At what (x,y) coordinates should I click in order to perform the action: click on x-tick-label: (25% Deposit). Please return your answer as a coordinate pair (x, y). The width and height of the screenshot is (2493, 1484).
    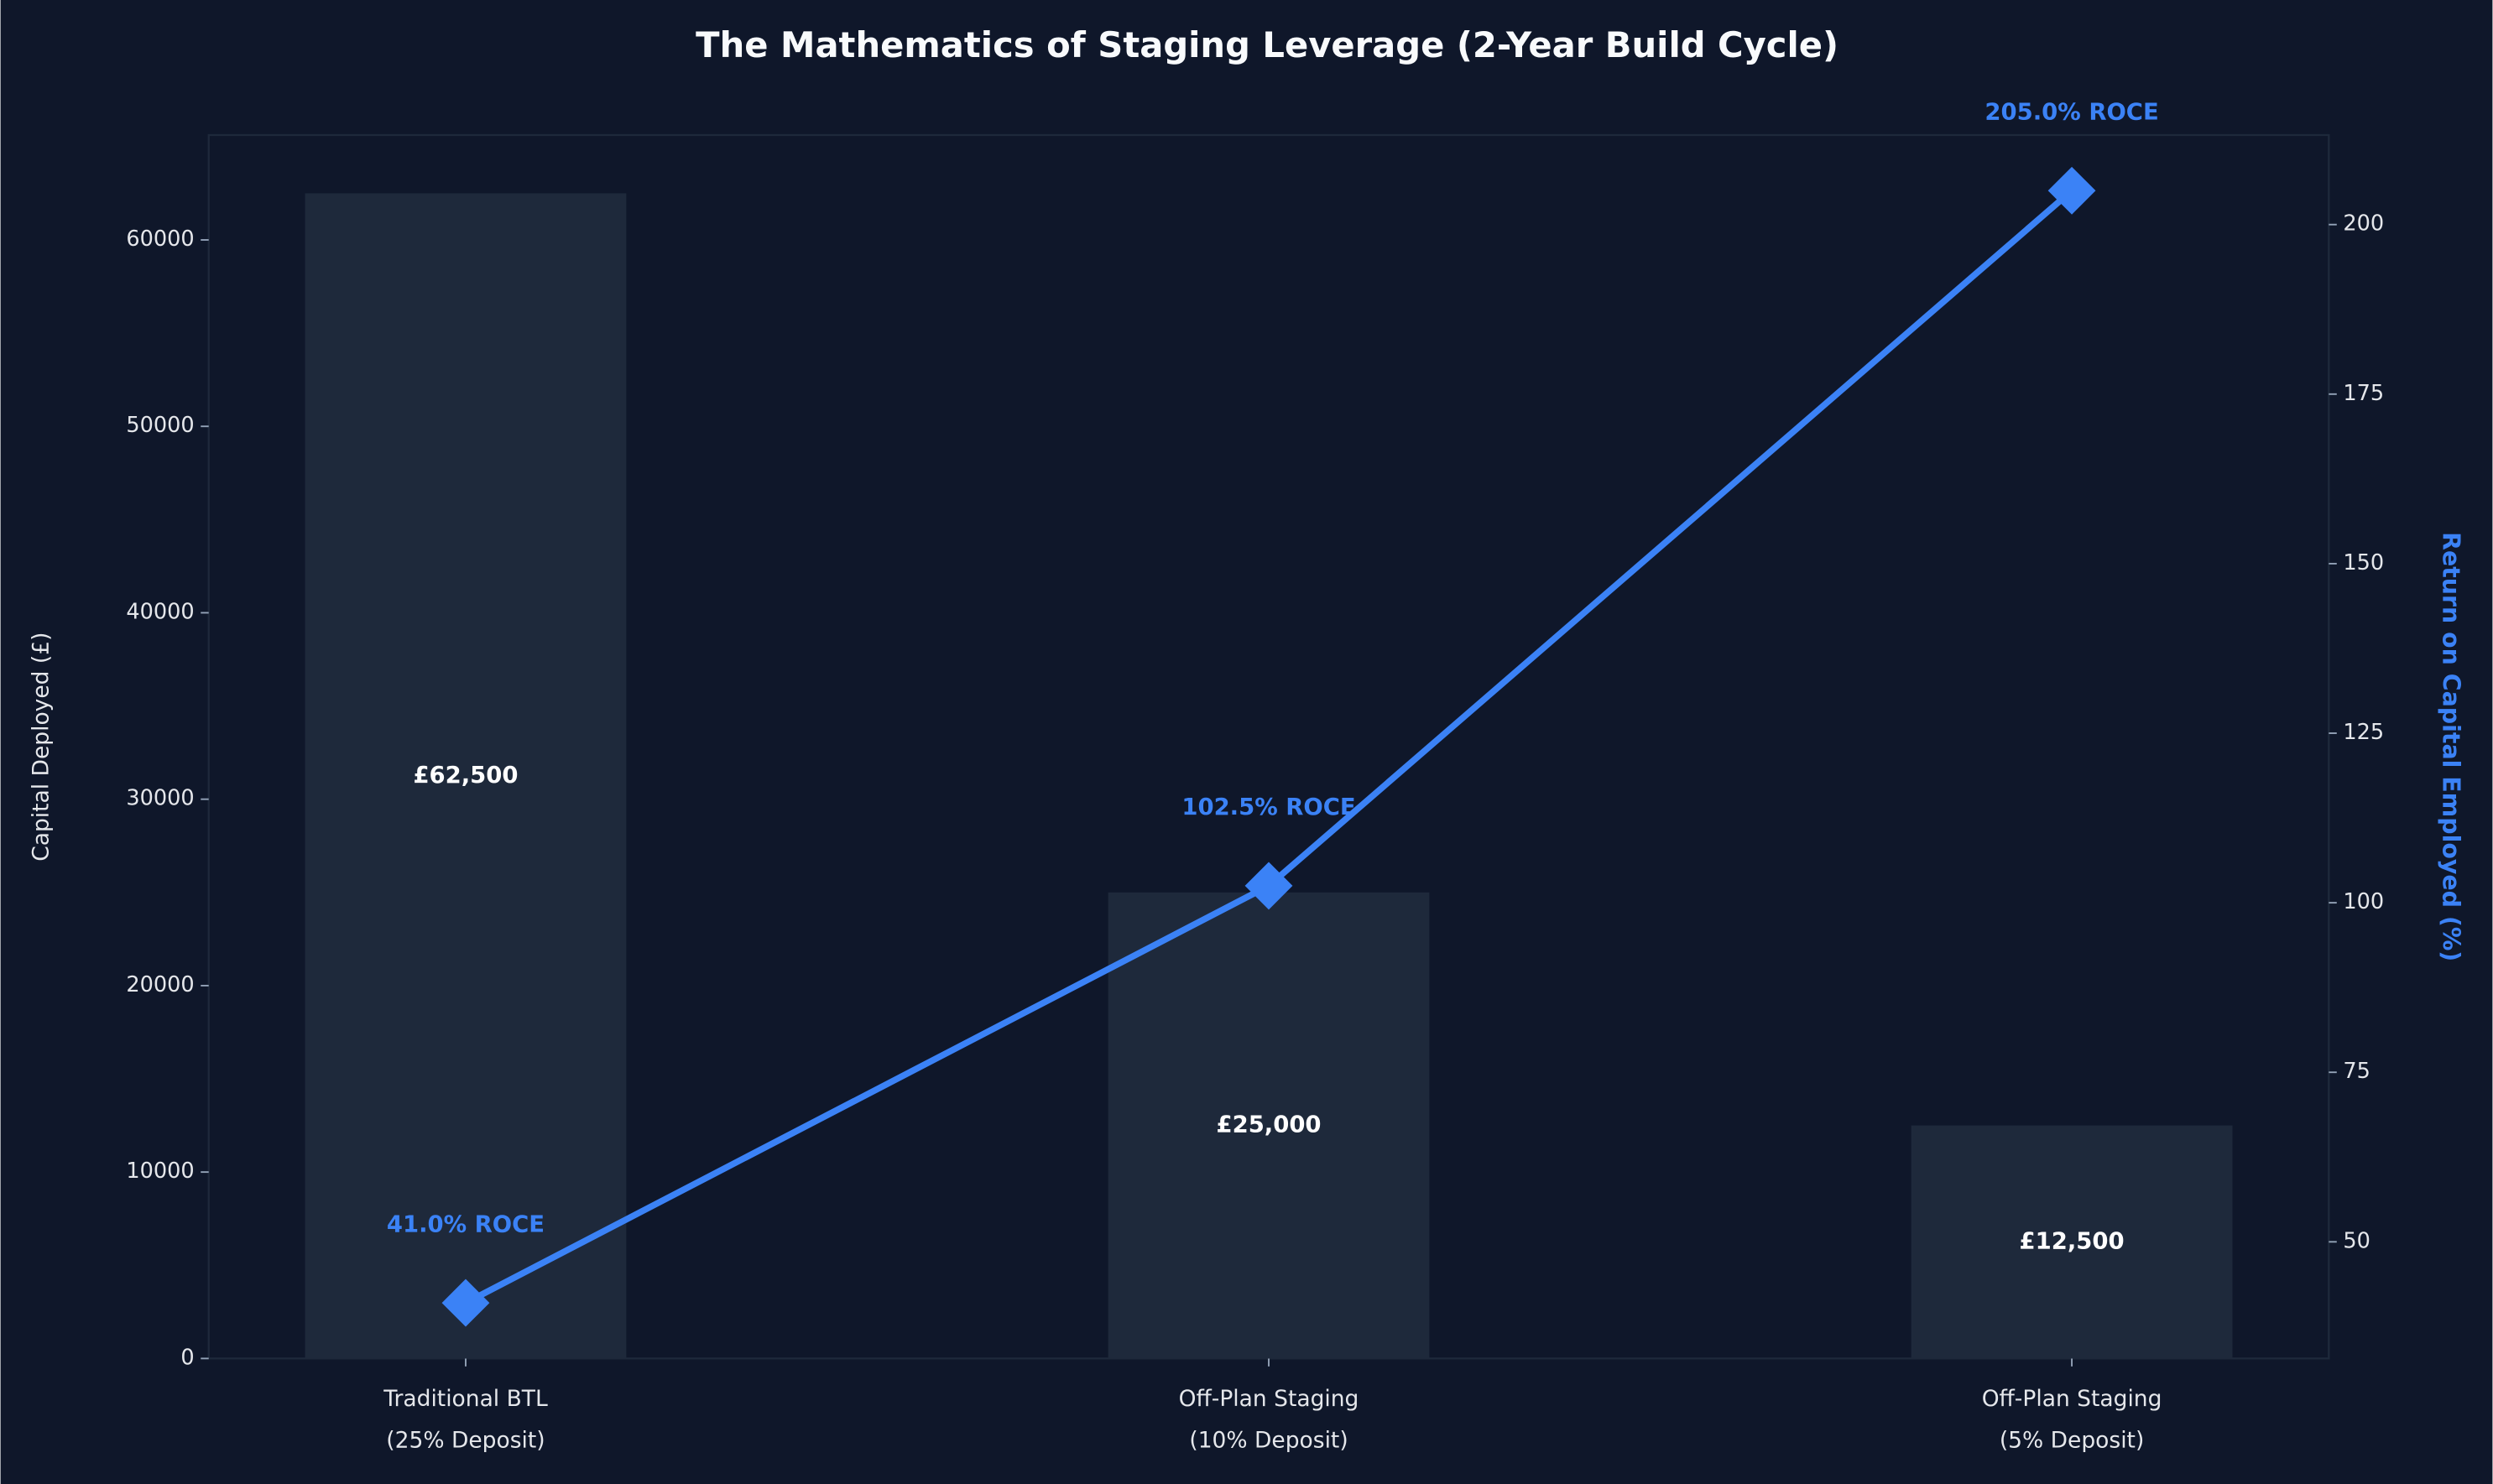
    Looking at the image, I should click on (466, 1440).